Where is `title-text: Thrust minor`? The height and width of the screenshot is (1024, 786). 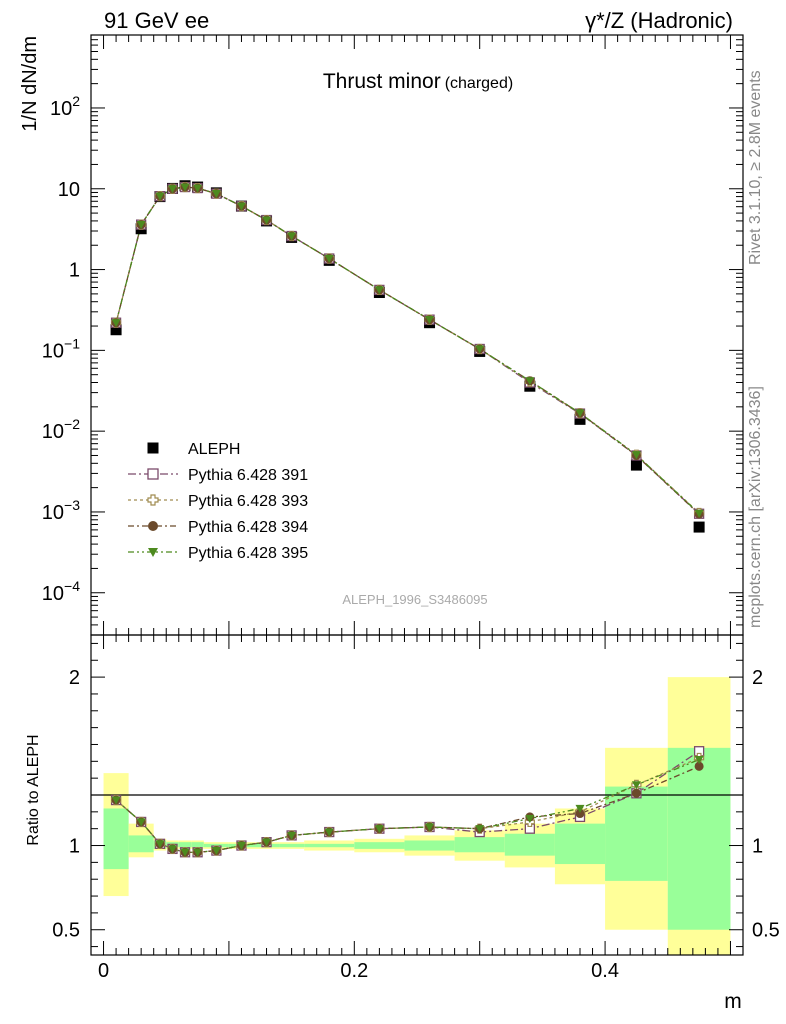 title-text: Thrust minor is located at coordinates (382, 81).